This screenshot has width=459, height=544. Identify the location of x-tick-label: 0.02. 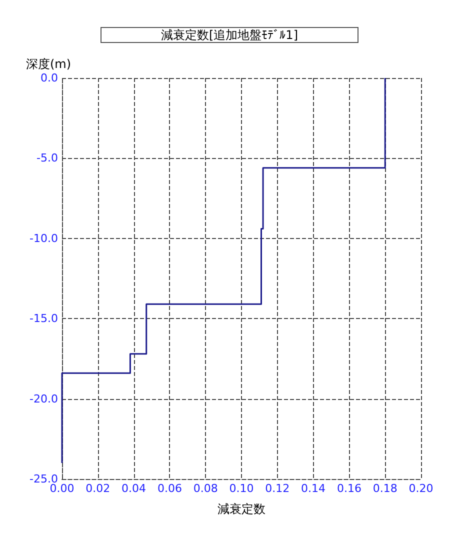
(98, 488).